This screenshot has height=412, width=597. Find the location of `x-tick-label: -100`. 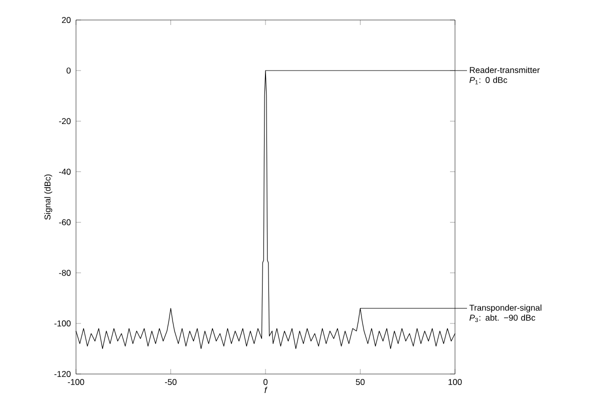

x-tick-label: -100 is located at coordinates (76, 382).